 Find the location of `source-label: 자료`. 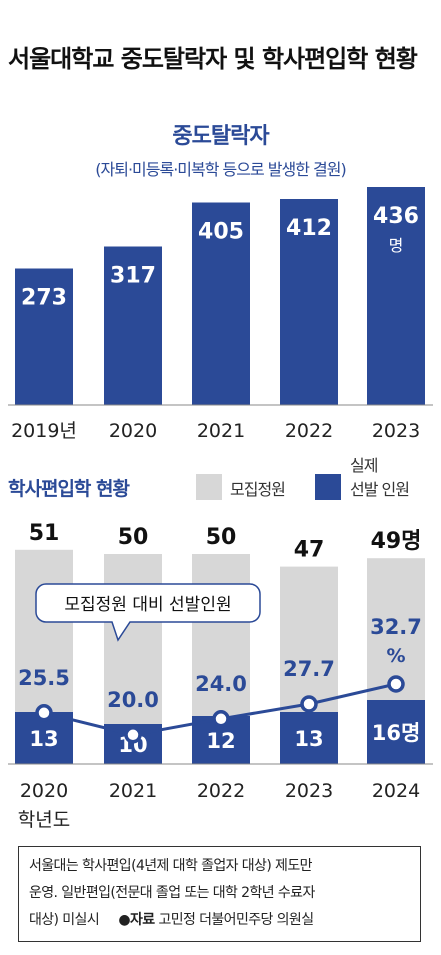

source-label: 자료 is located at coordinates (142, 920).